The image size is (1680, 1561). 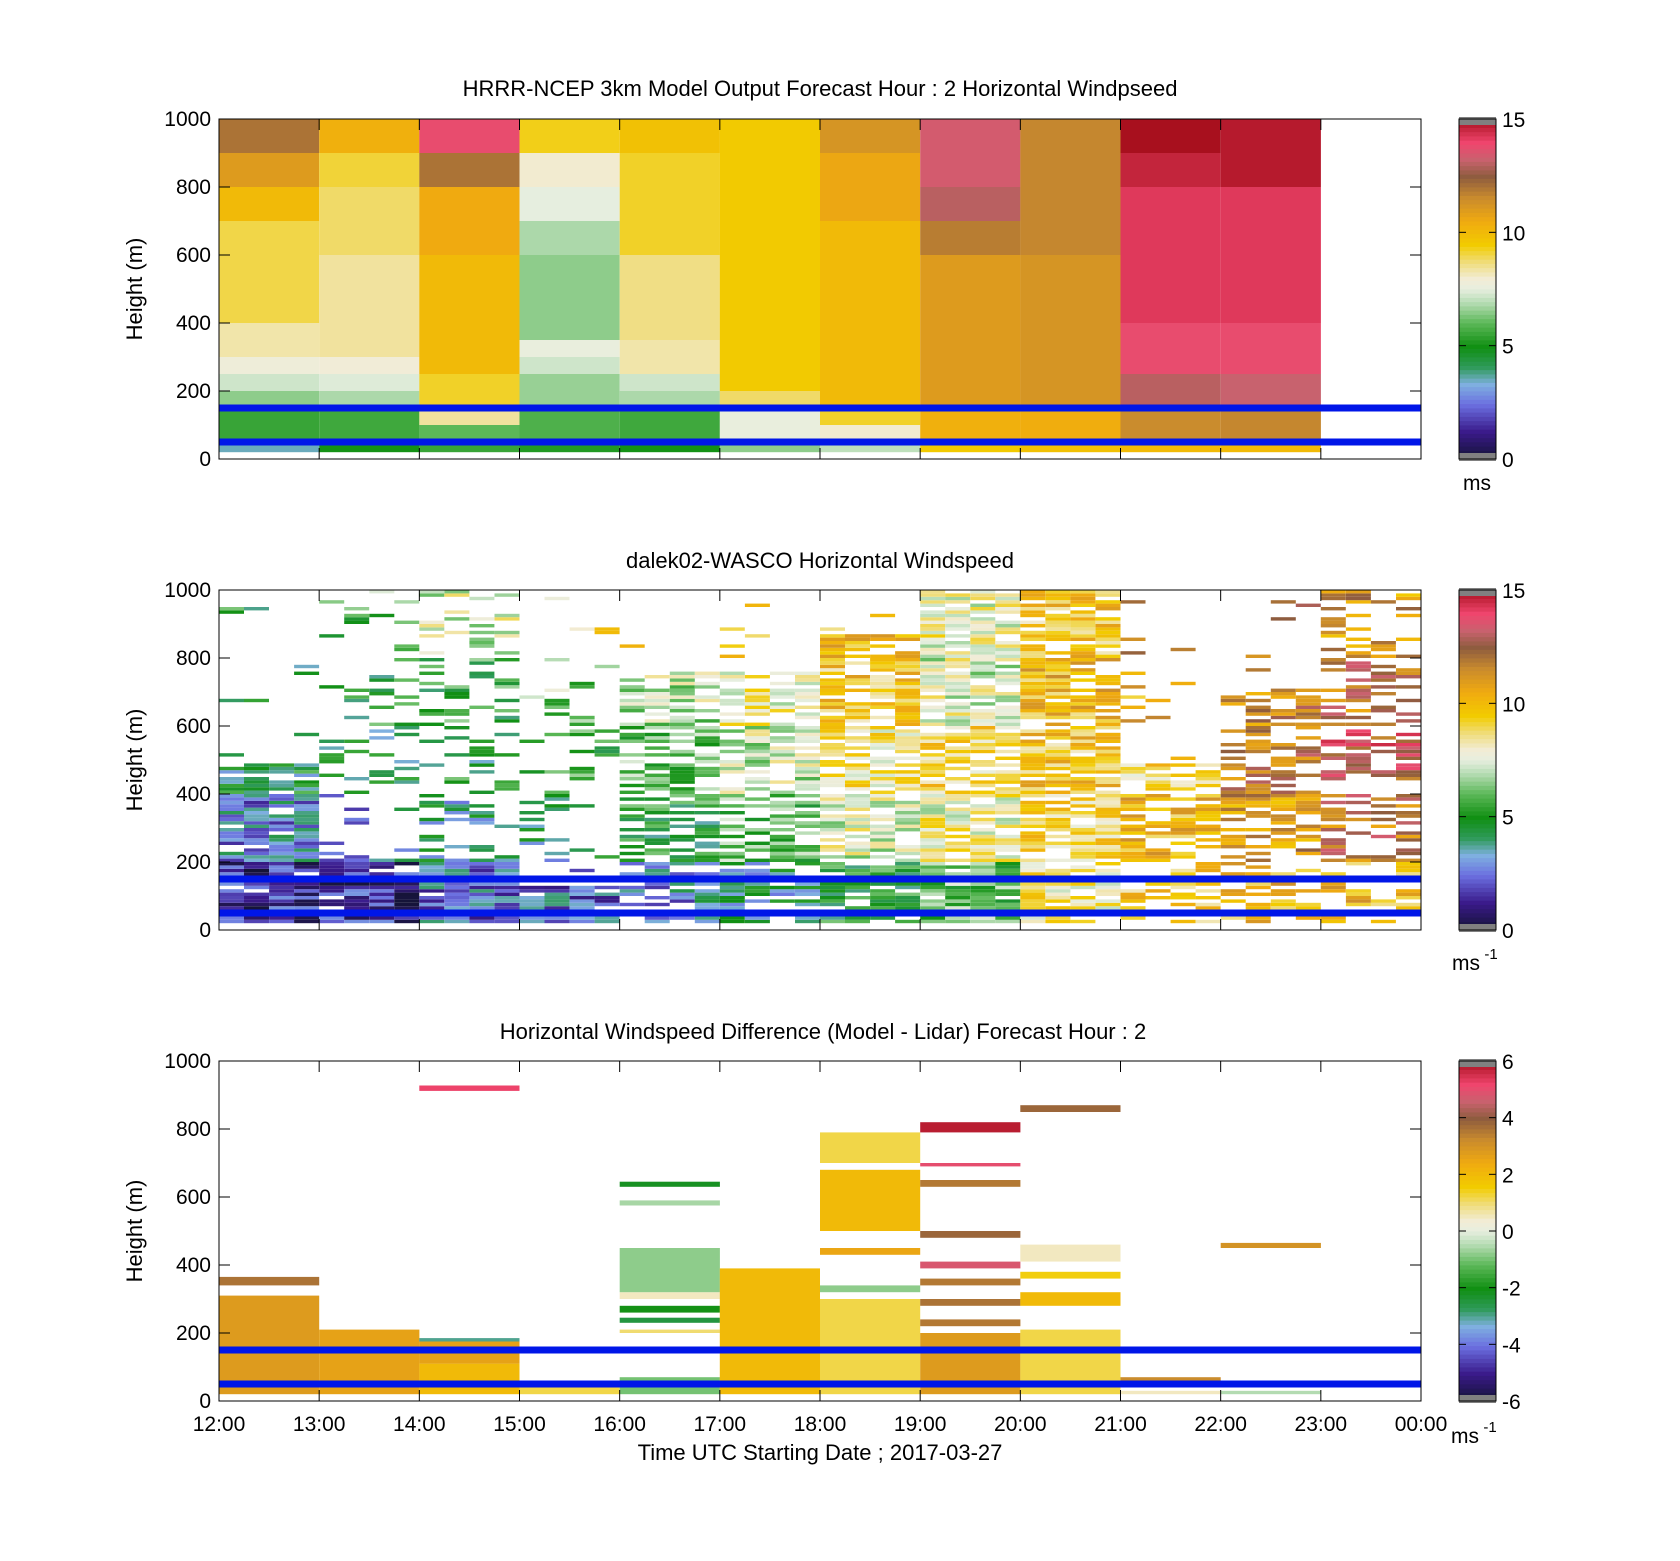 I want to click on y-tick-label: 1000, so click(x=187, y=119).